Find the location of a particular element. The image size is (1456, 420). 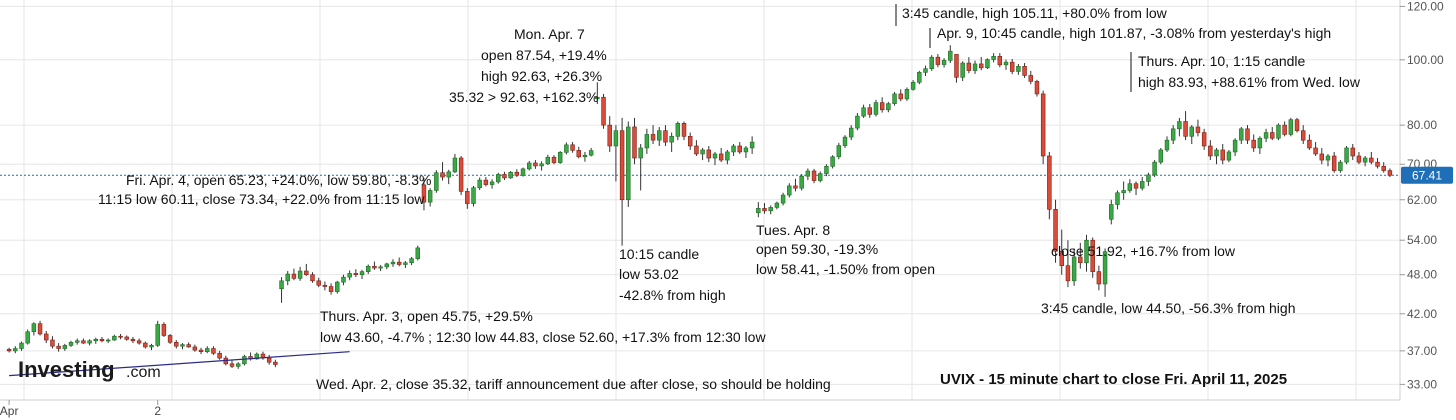

note-1015-l3: -42.8% from high is located at coordinates (672, 295).